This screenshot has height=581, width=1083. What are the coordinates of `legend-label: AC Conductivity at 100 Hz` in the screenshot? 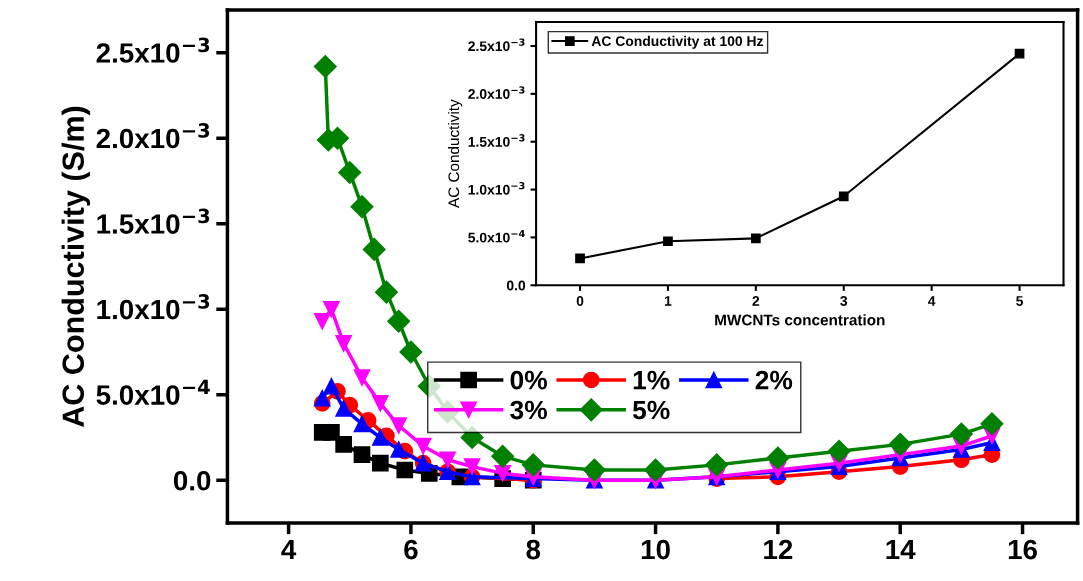 It's located at (677, 42).